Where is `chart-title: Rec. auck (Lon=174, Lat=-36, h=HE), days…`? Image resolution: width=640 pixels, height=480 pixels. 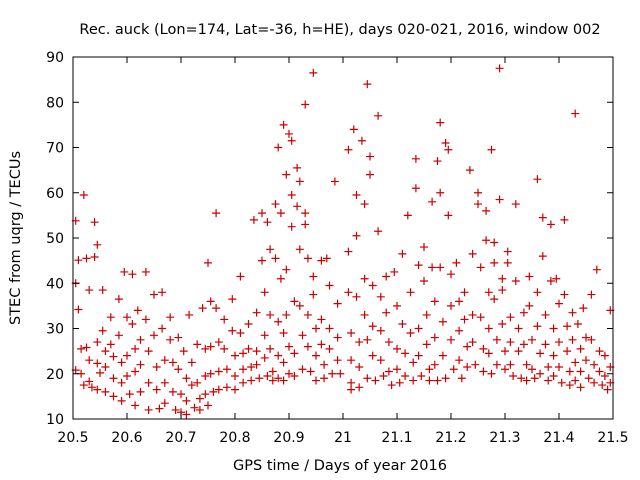
chart-title: Rec. auck (Lon=174, Lat=-36, h=HE), days… is located at coordinates (339, 30).